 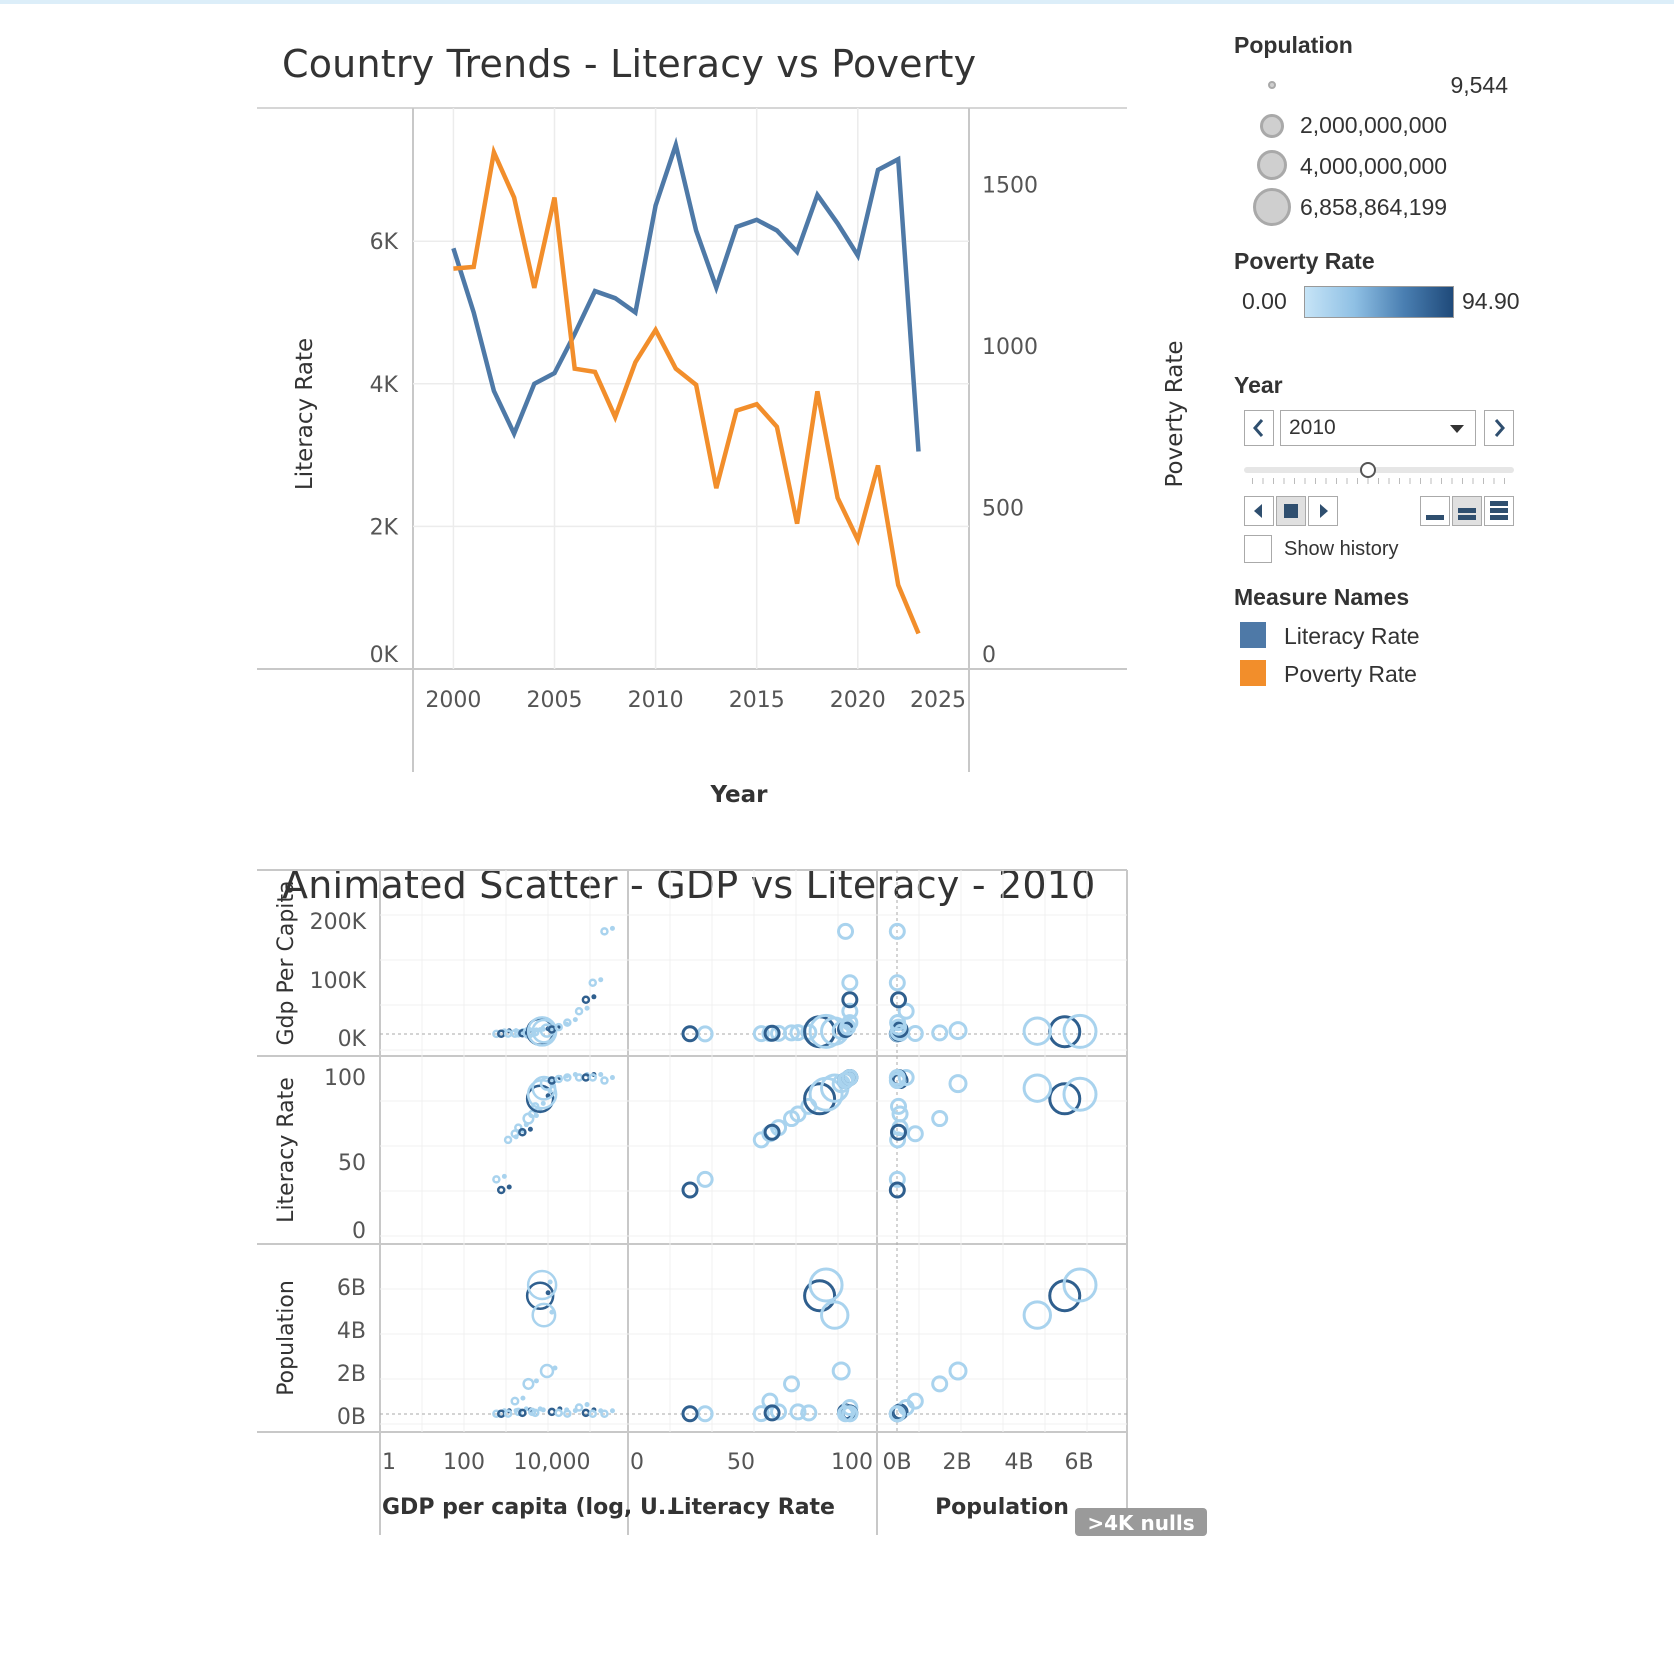 I want to click on sc-row-tick: 2B, so click(x=351, y=1374).